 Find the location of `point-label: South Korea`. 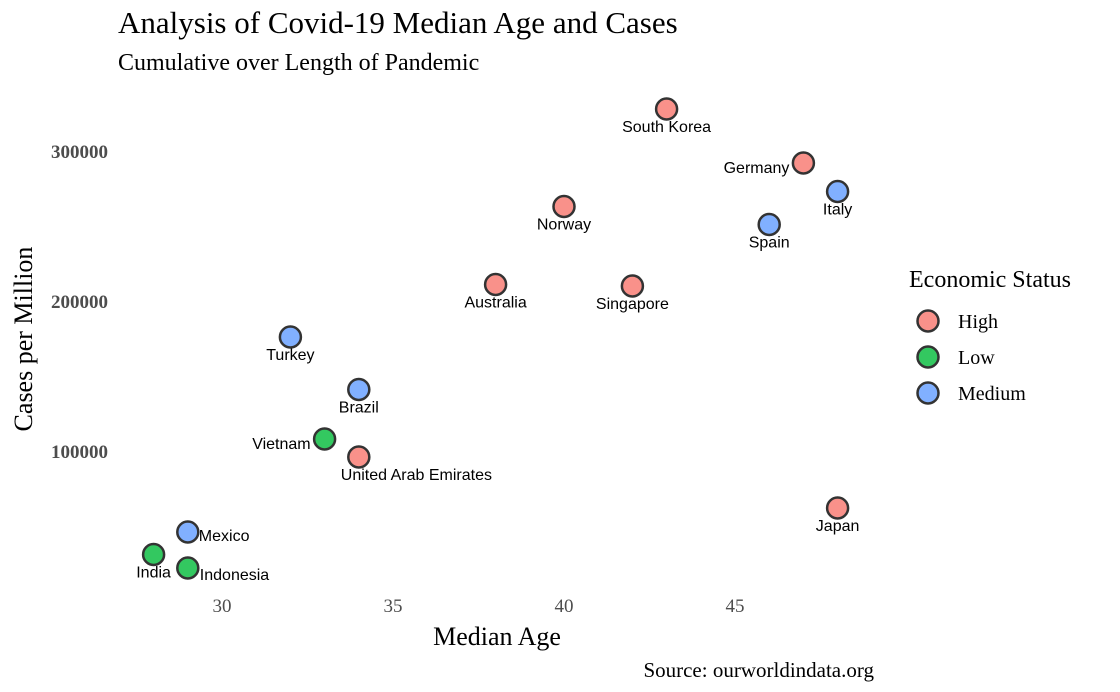

point-label: South Korea is located at coordinates (666, 127).